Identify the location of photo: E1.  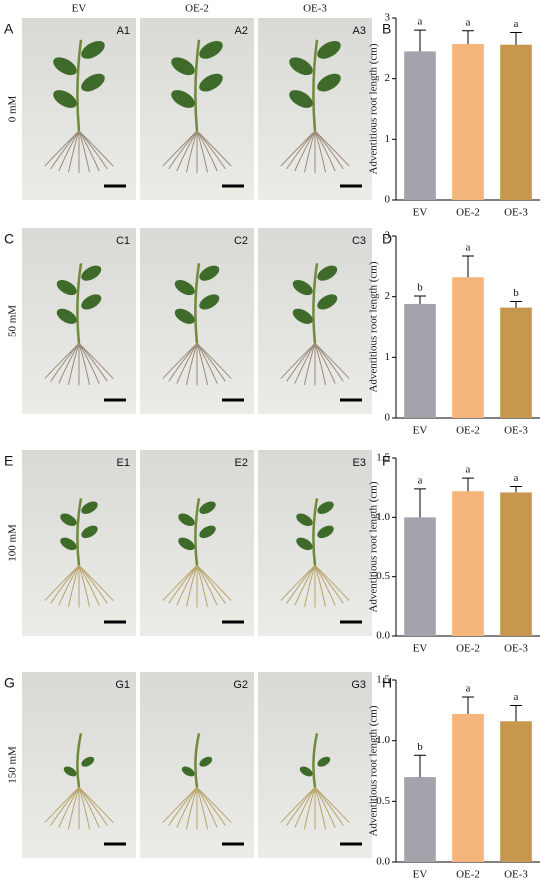
(79, 543).